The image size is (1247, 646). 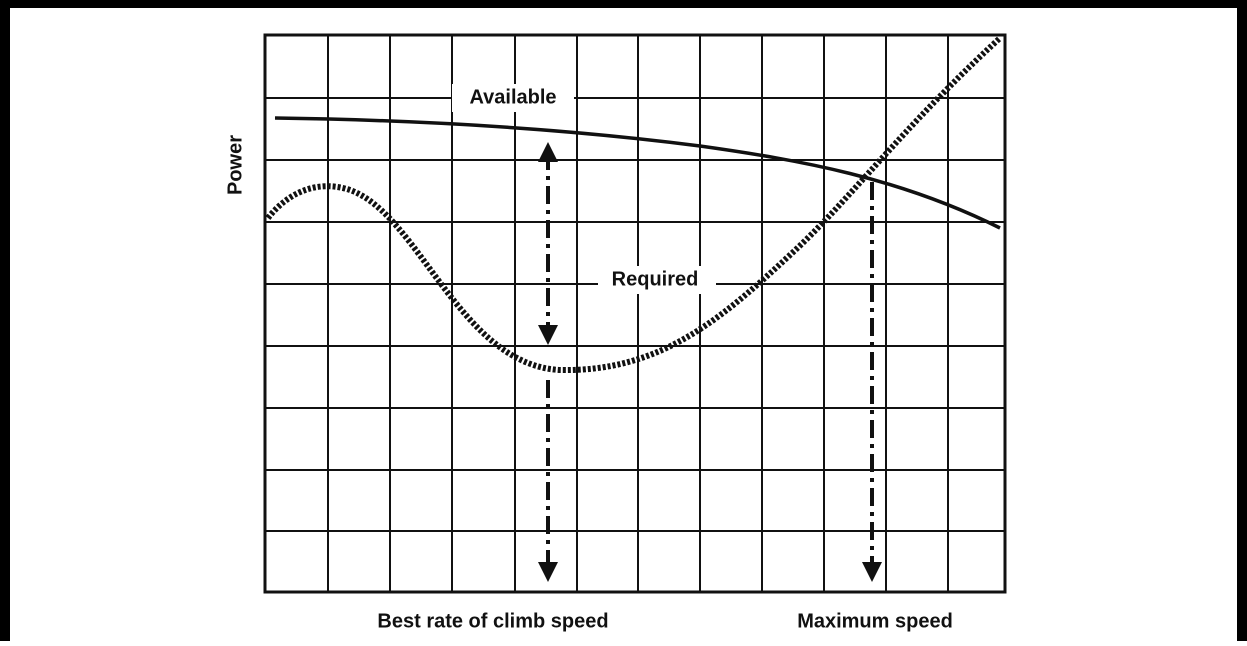 What do you see at coordinates (637, 173) in the screenshot?
I see `available-curve` at bounding box center [637, 173].